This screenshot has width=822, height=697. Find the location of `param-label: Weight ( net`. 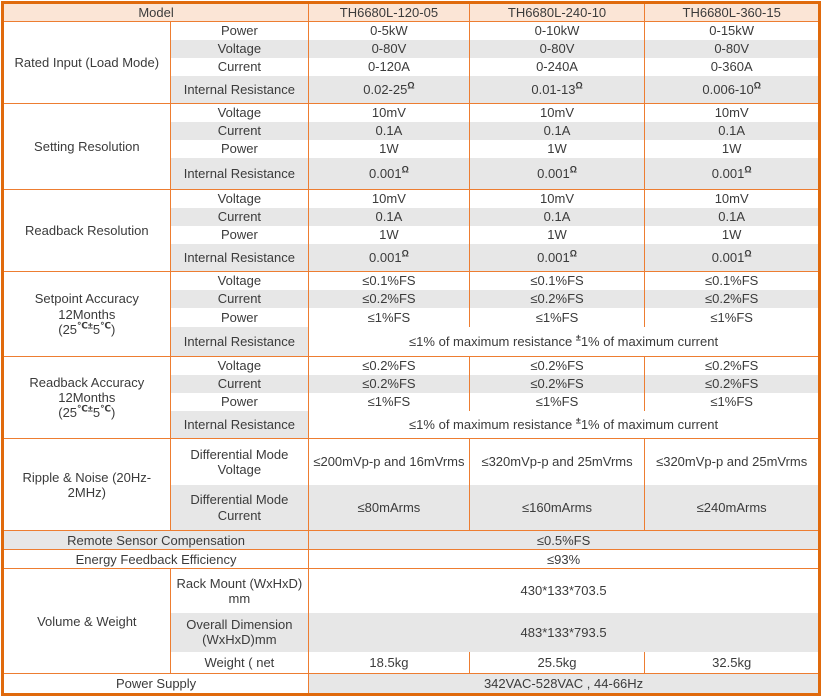

param-label: Weight ( net is located at coordinates (239, 662).